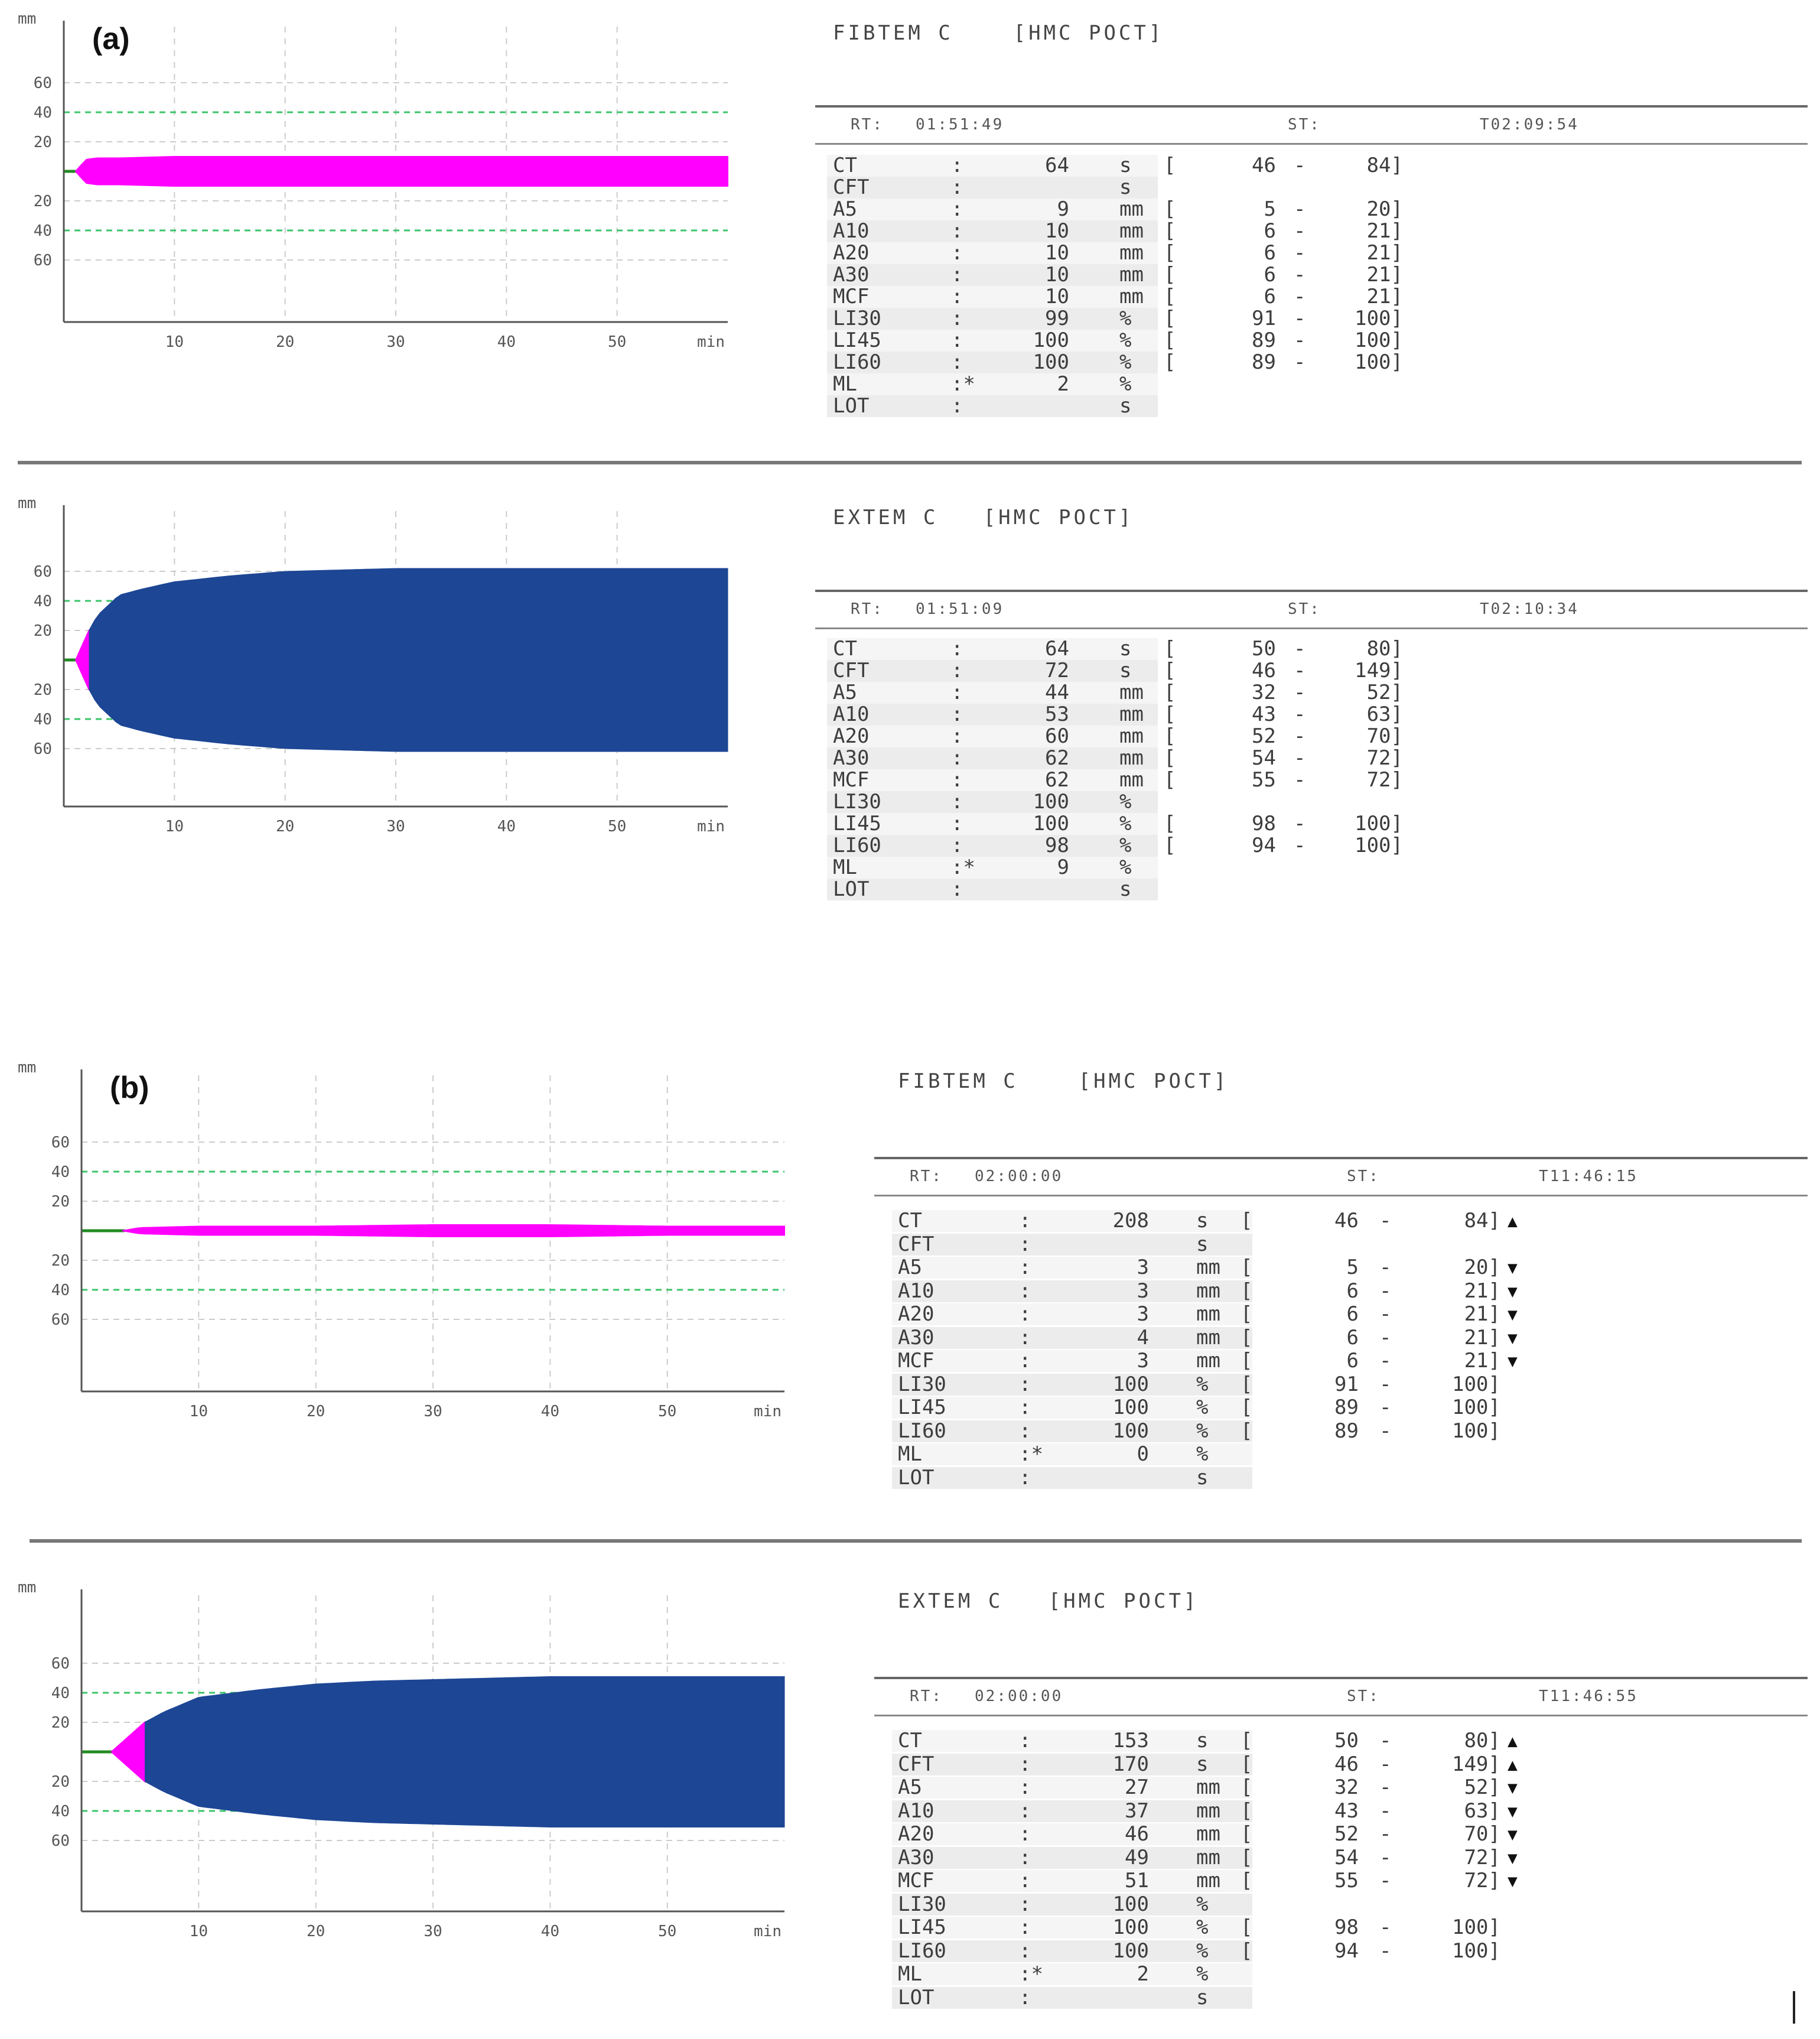  What do you see at coordinates (867, 609) in the screenshot?
I see `rt-label: RT:` at bounding box center [867, 609].